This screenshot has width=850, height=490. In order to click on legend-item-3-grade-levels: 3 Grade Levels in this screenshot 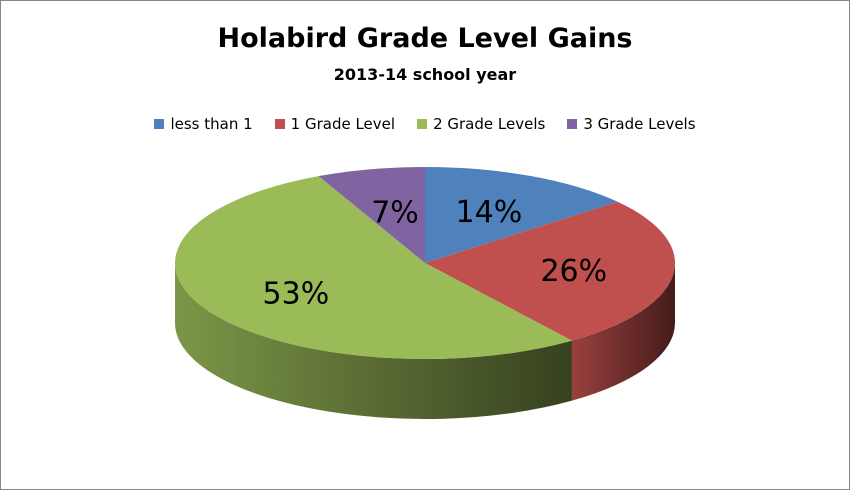, I will do `click(631, 124)`.